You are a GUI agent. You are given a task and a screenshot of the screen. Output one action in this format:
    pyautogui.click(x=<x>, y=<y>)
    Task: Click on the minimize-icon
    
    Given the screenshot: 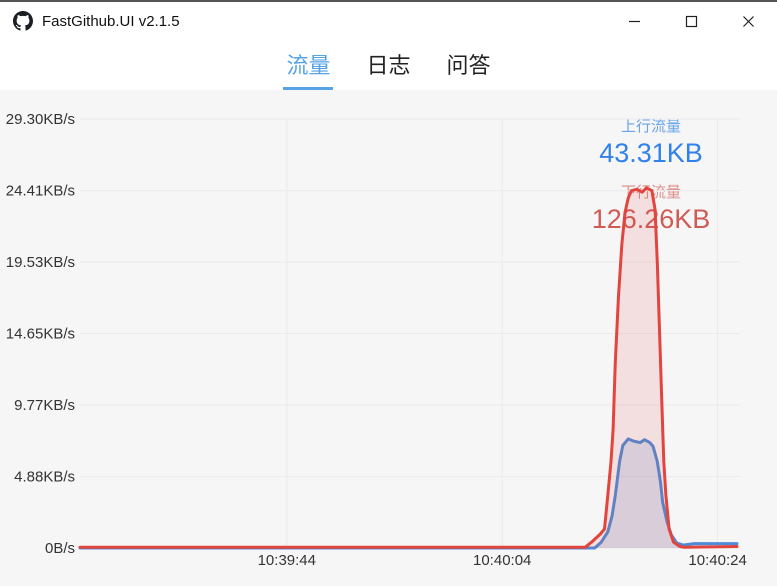 What is the action you would take?
    pyautogui.click(x=634, y=21)
    